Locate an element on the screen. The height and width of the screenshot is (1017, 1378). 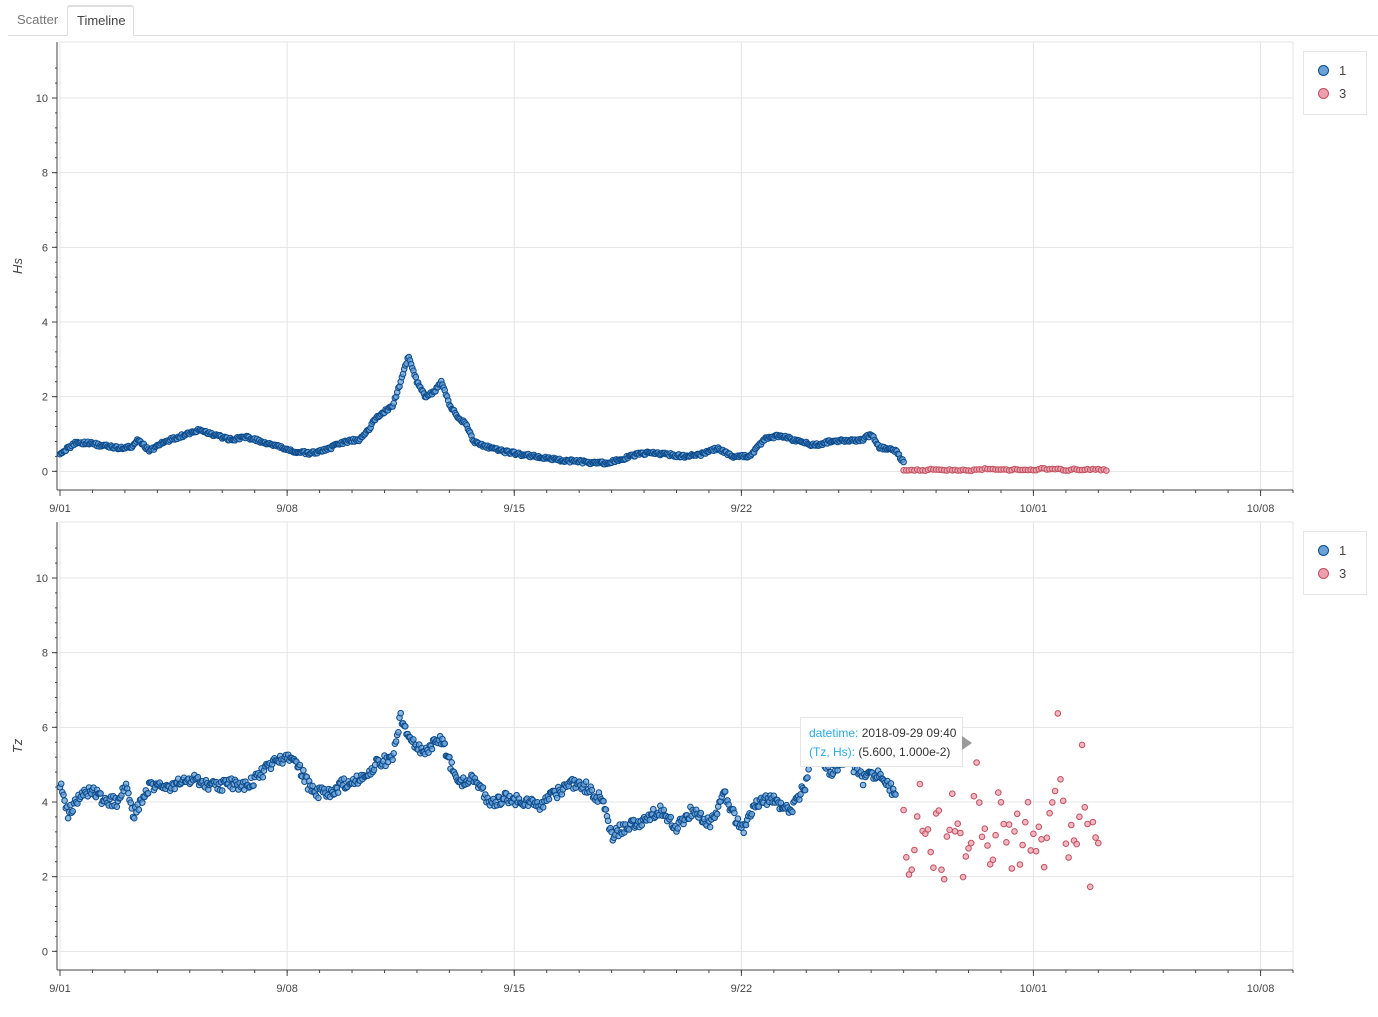
hs-legend: 1 3 is located at coordinates (1335, 83).